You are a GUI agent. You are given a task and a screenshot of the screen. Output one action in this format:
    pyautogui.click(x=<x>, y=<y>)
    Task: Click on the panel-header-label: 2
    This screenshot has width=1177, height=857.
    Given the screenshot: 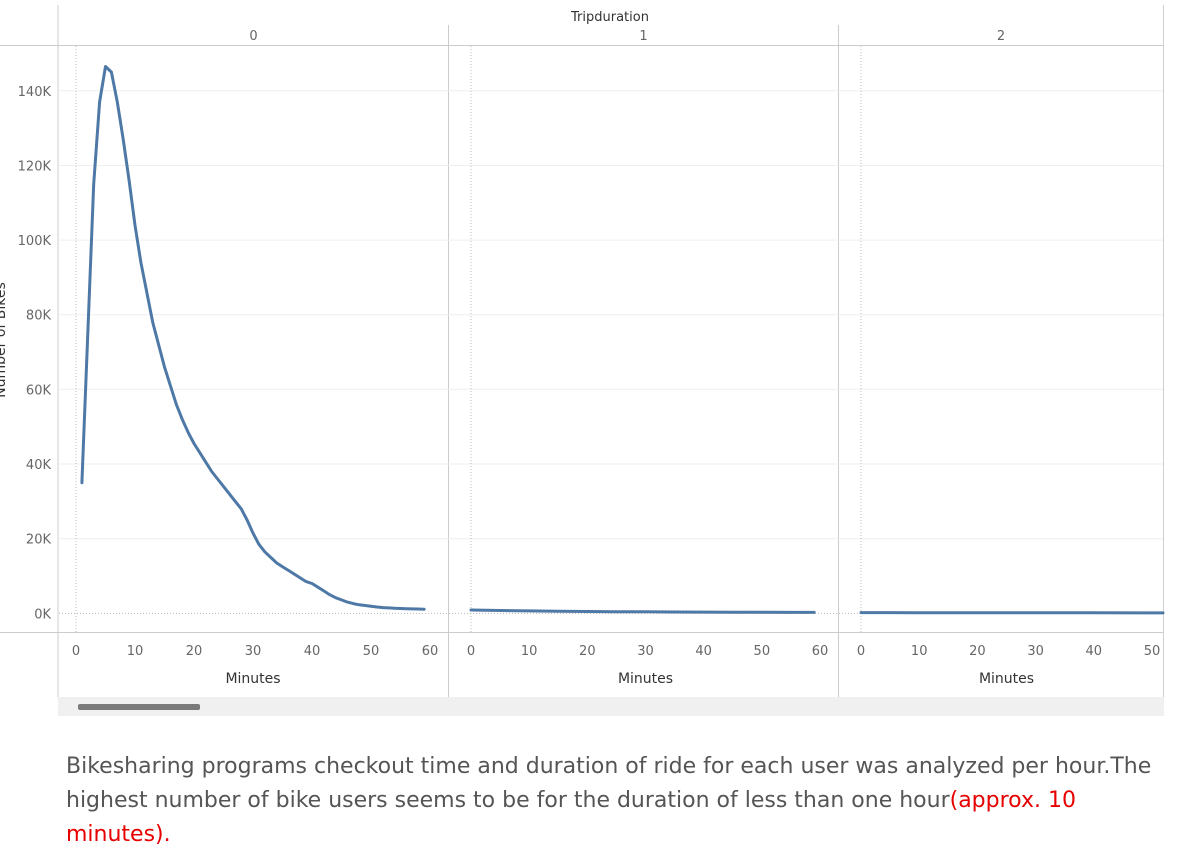 What is the action you would take?
    pyautogui.click(x=1001, y=36)
    